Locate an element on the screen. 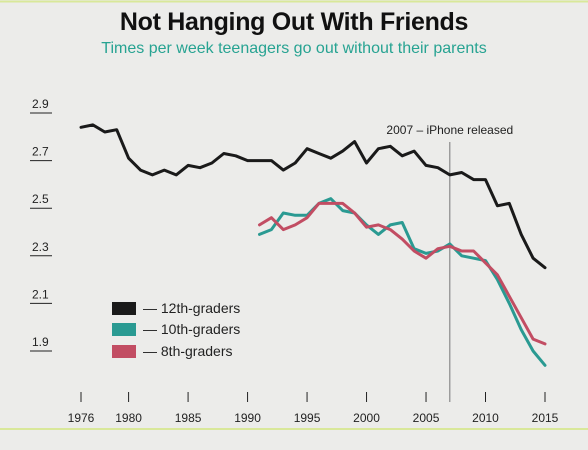 The image size is (588, 450). legend-label: — 8th-graders is located at coordinates (187, 351).